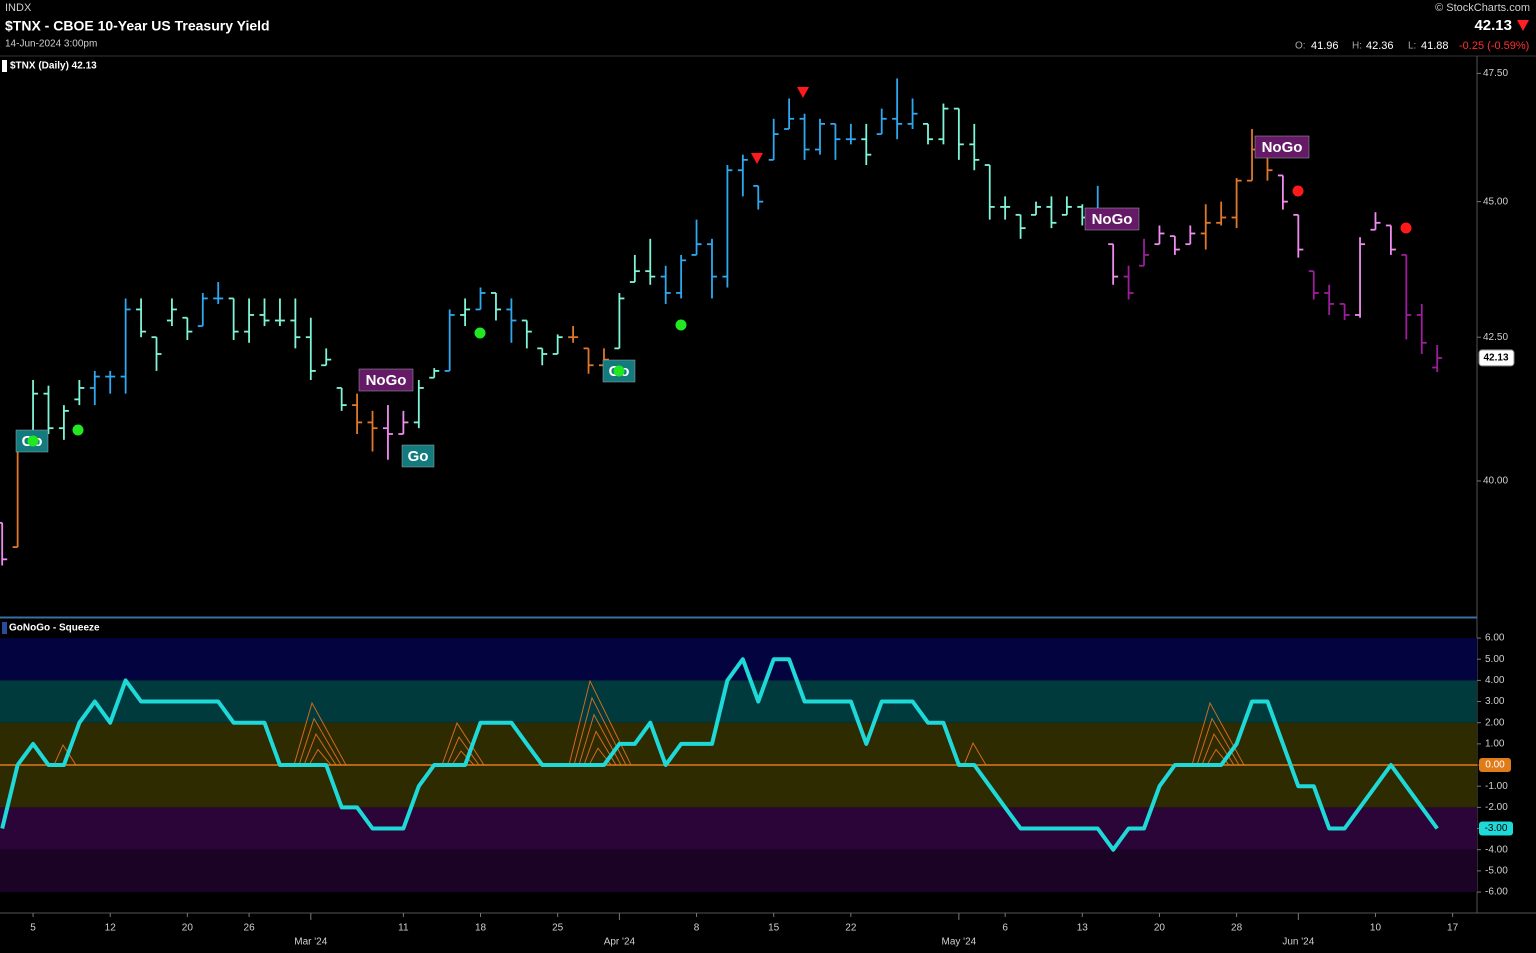 The height and width of the screenshot is (953, 1536). I want to click on last-label: 42.13, so click(1495, 358).